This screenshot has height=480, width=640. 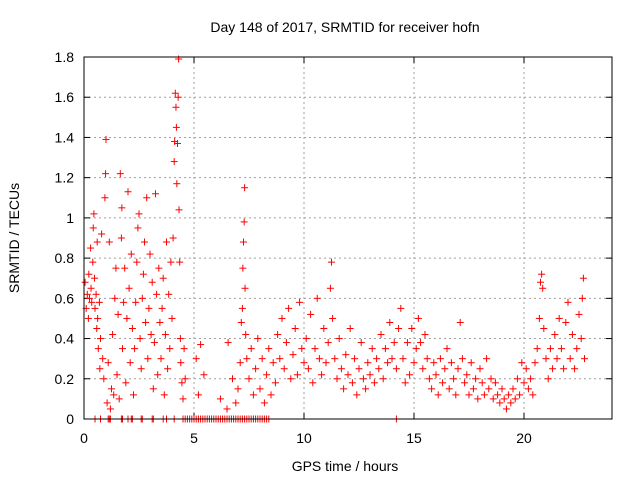 I want to click on y-tick-label: 1.6, so click(x=65, y=97).